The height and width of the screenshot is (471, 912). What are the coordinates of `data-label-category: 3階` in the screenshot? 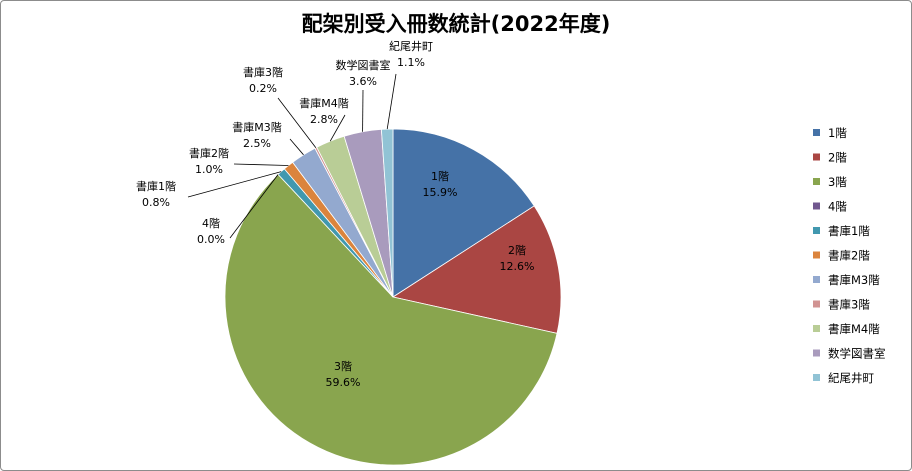 It's located at (343, 366).